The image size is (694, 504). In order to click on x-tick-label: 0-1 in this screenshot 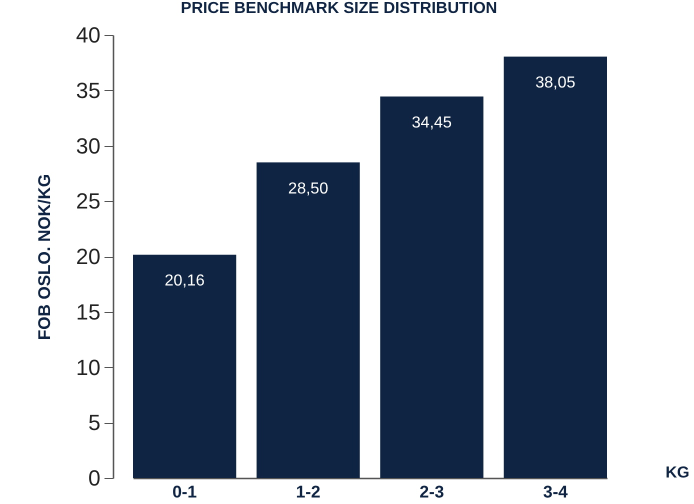, I will do `click(184, 492)`.